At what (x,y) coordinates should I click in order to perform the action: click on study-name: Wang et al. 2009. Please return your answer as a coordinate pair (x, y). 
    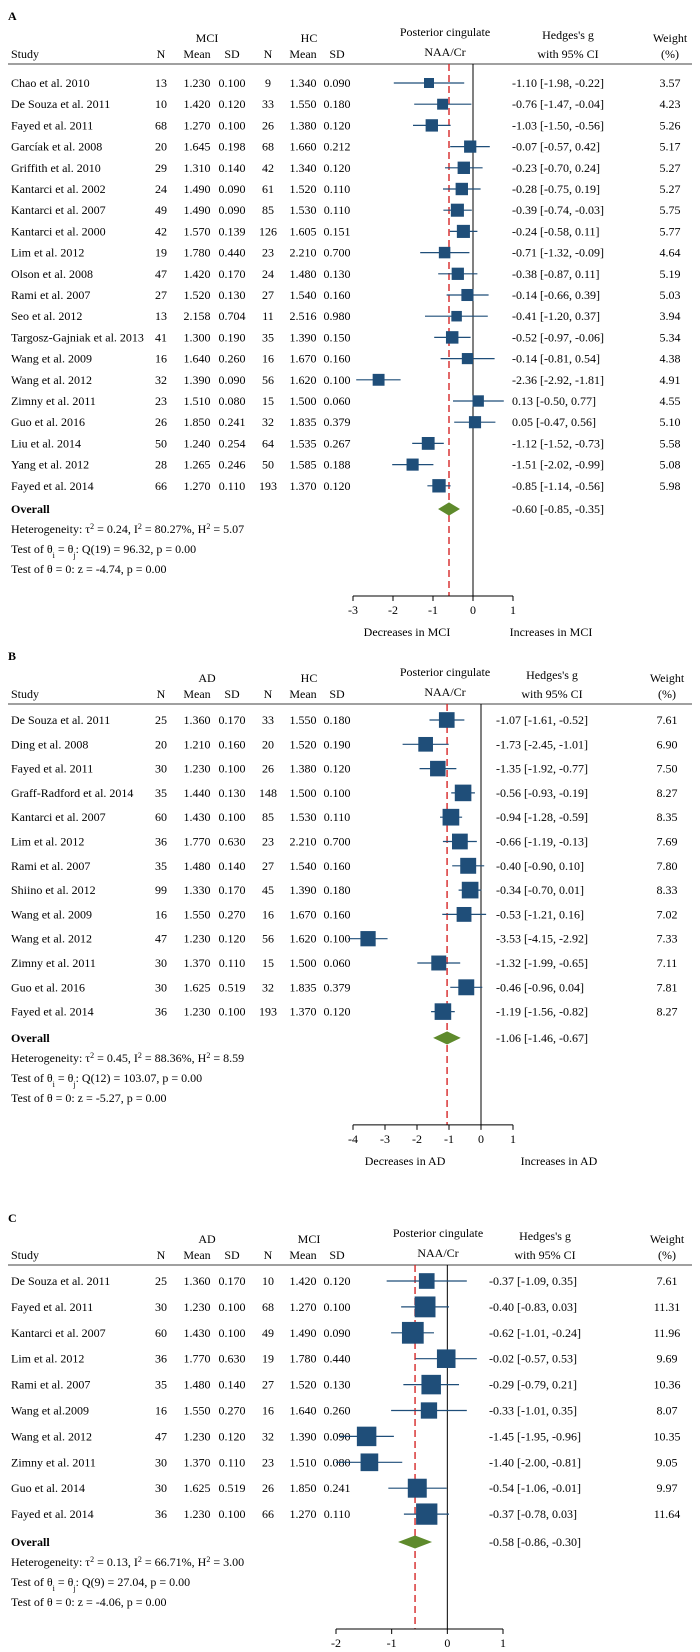
    Looking at the image, I should click on (51, 359).